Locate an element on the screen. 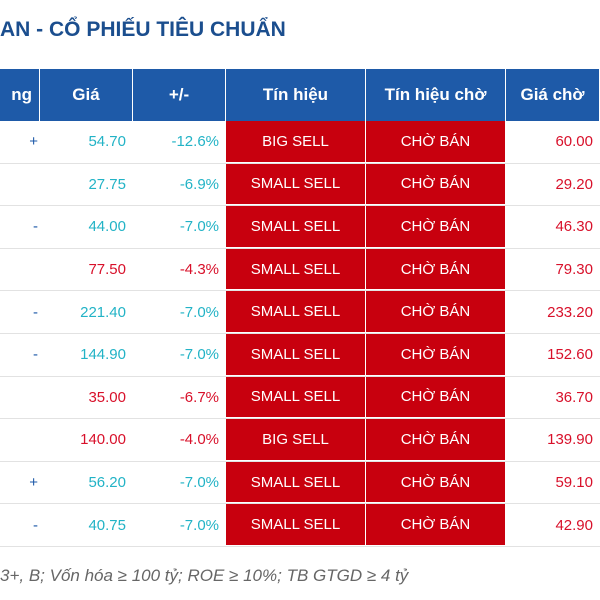 The image size is (600, 600). value-cell: 36.70 is located at coordinates (574, 397).